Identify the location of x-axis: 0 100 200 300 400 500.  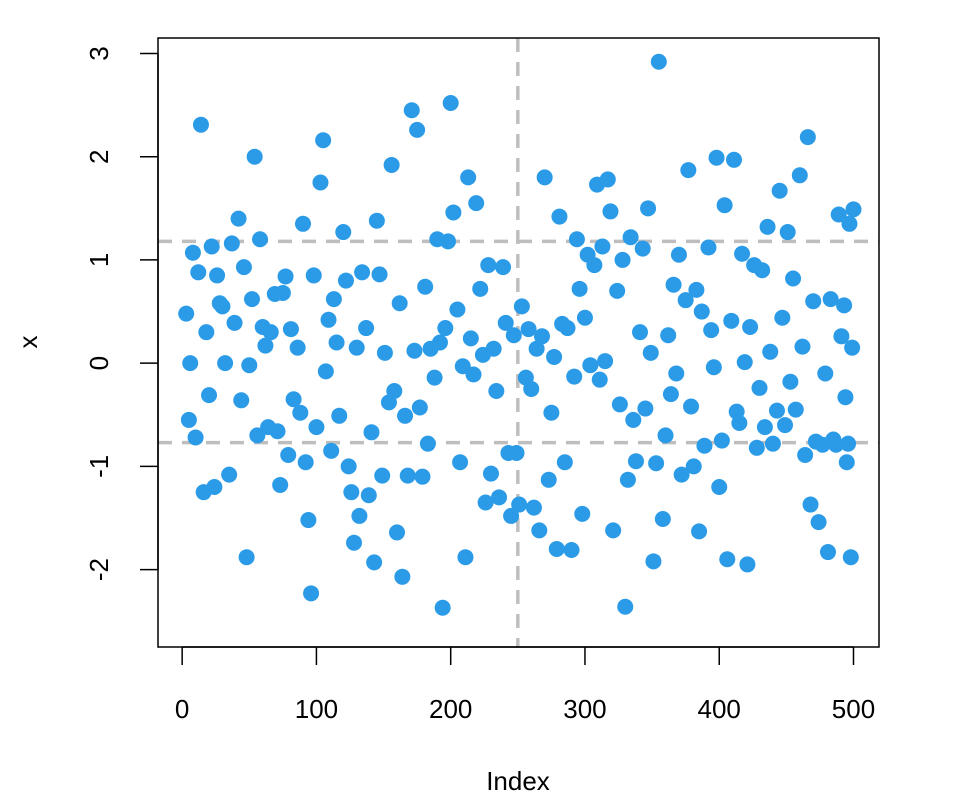
(525, 685).